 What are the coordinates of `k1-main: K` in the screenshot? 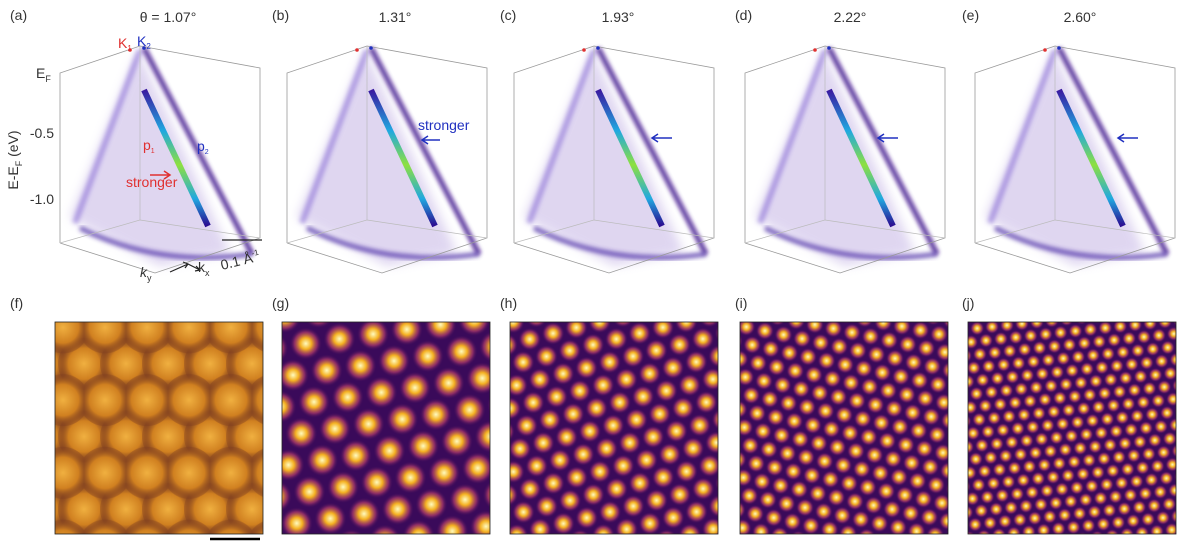 It's located at (123, 43).